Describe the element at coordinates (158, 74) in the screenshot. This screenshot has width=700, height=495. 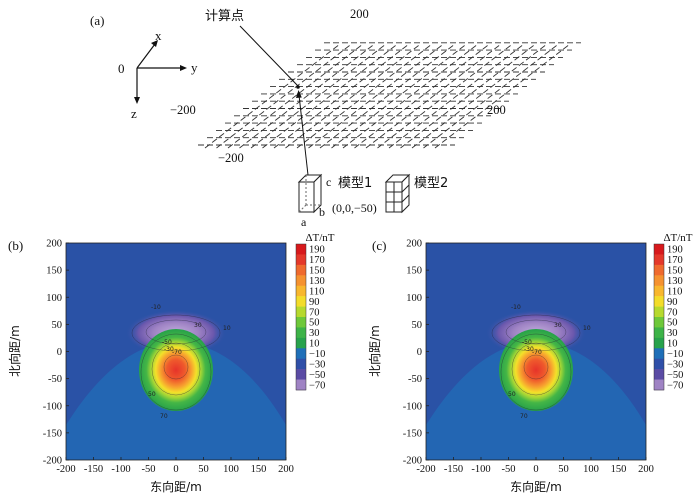
I see `axes-indicator: 0 x y z` at that location.